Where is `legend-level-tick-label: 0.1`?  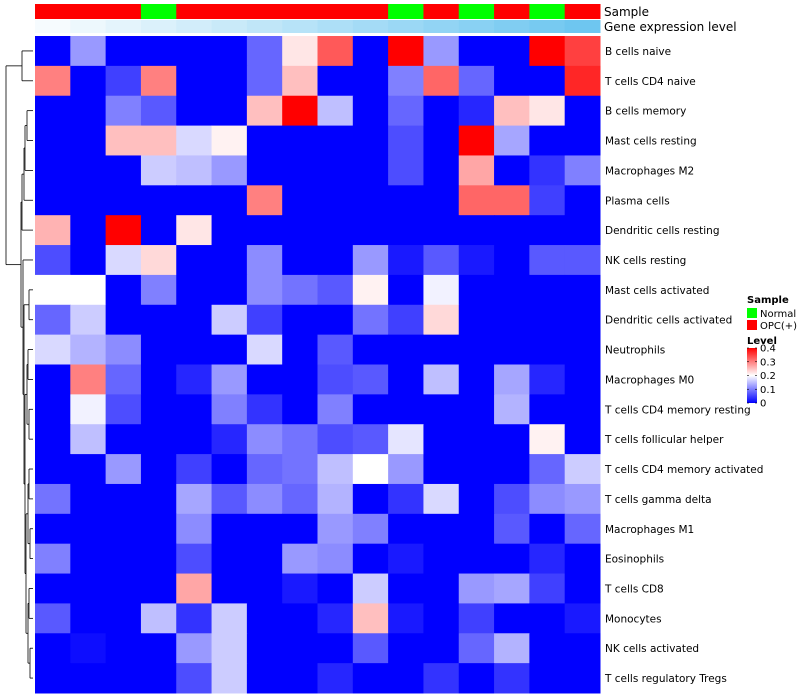
legend-level-tick-label: 0.1 is located at coordinates (768, 390).